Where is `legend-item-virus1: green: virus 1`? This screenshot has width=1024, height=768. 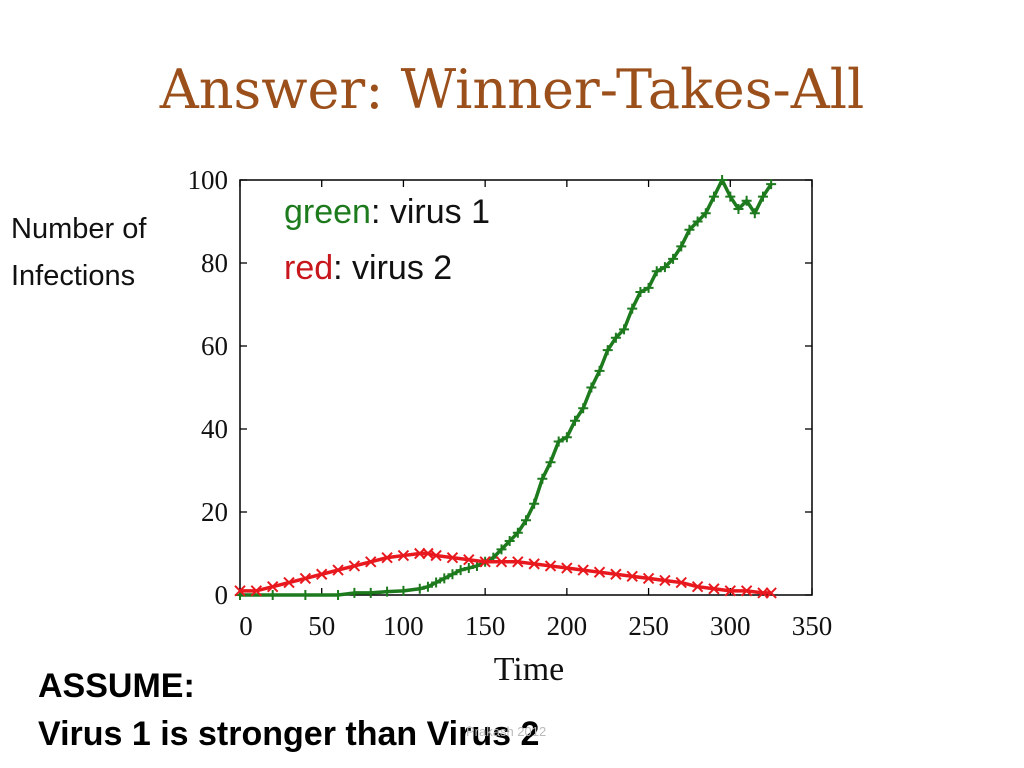
legend-item-virus1: green: virus 1 is located at coordinates (387, 212).